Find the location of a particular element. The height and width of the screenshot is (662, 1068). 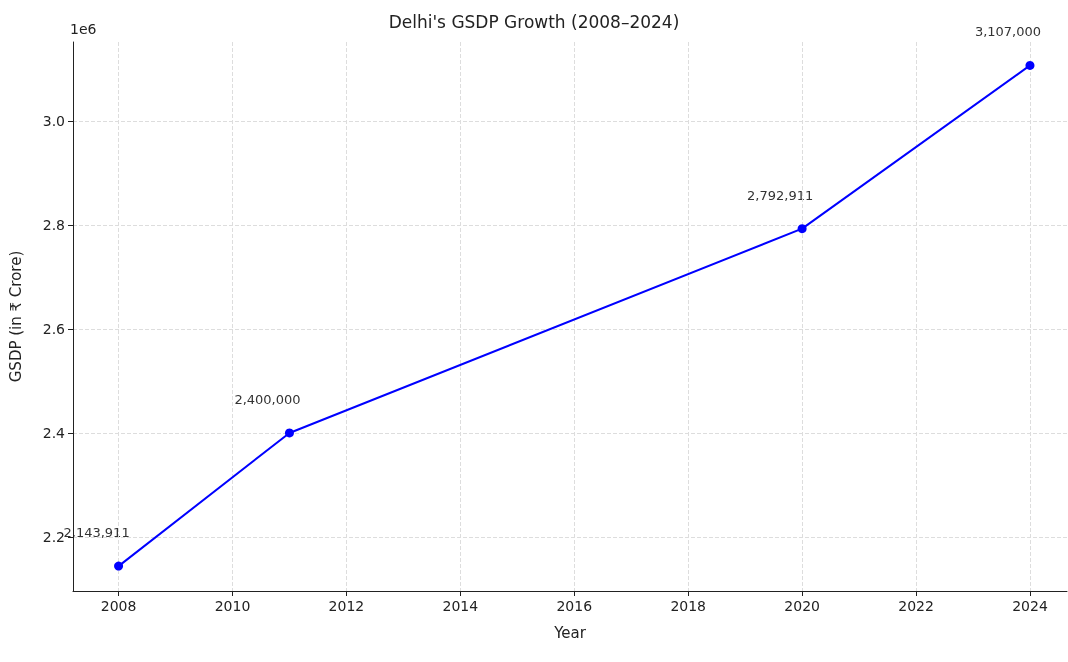

chart-title: Delhi's GSDP Growth (2008–2024) is located at coordinates (534, 21).